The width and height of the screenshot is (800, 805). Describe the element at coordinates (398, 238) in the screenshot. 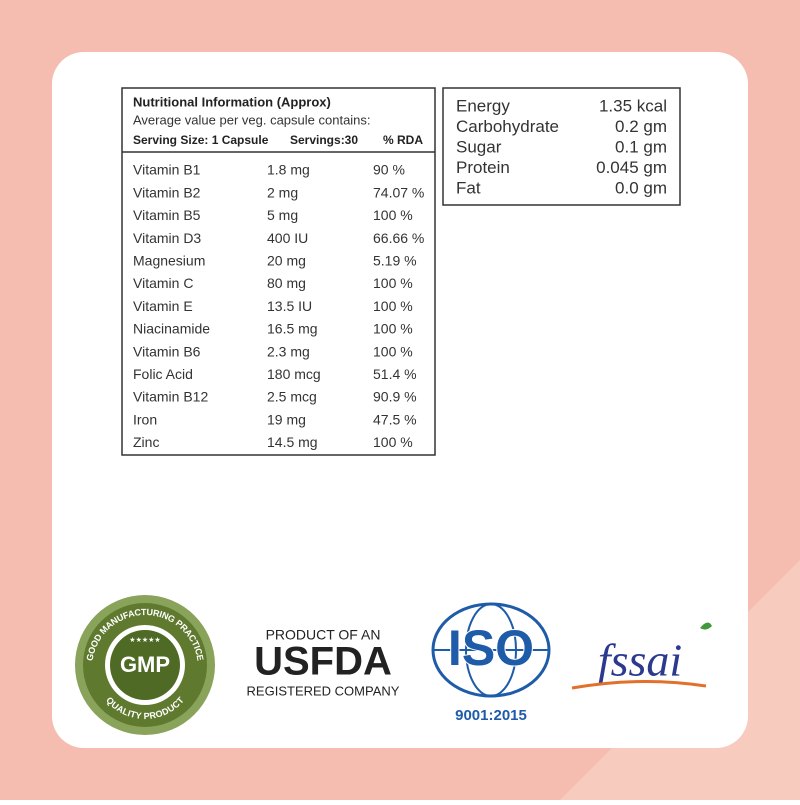

I see `nutrient-rda: 66.66 %` at that location.